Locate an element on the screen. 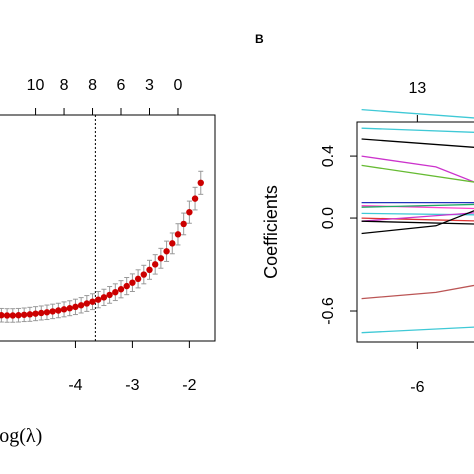 This screenshot has height=474, width=474. top-tick-label: 0 is located at coordinates (178, 85).